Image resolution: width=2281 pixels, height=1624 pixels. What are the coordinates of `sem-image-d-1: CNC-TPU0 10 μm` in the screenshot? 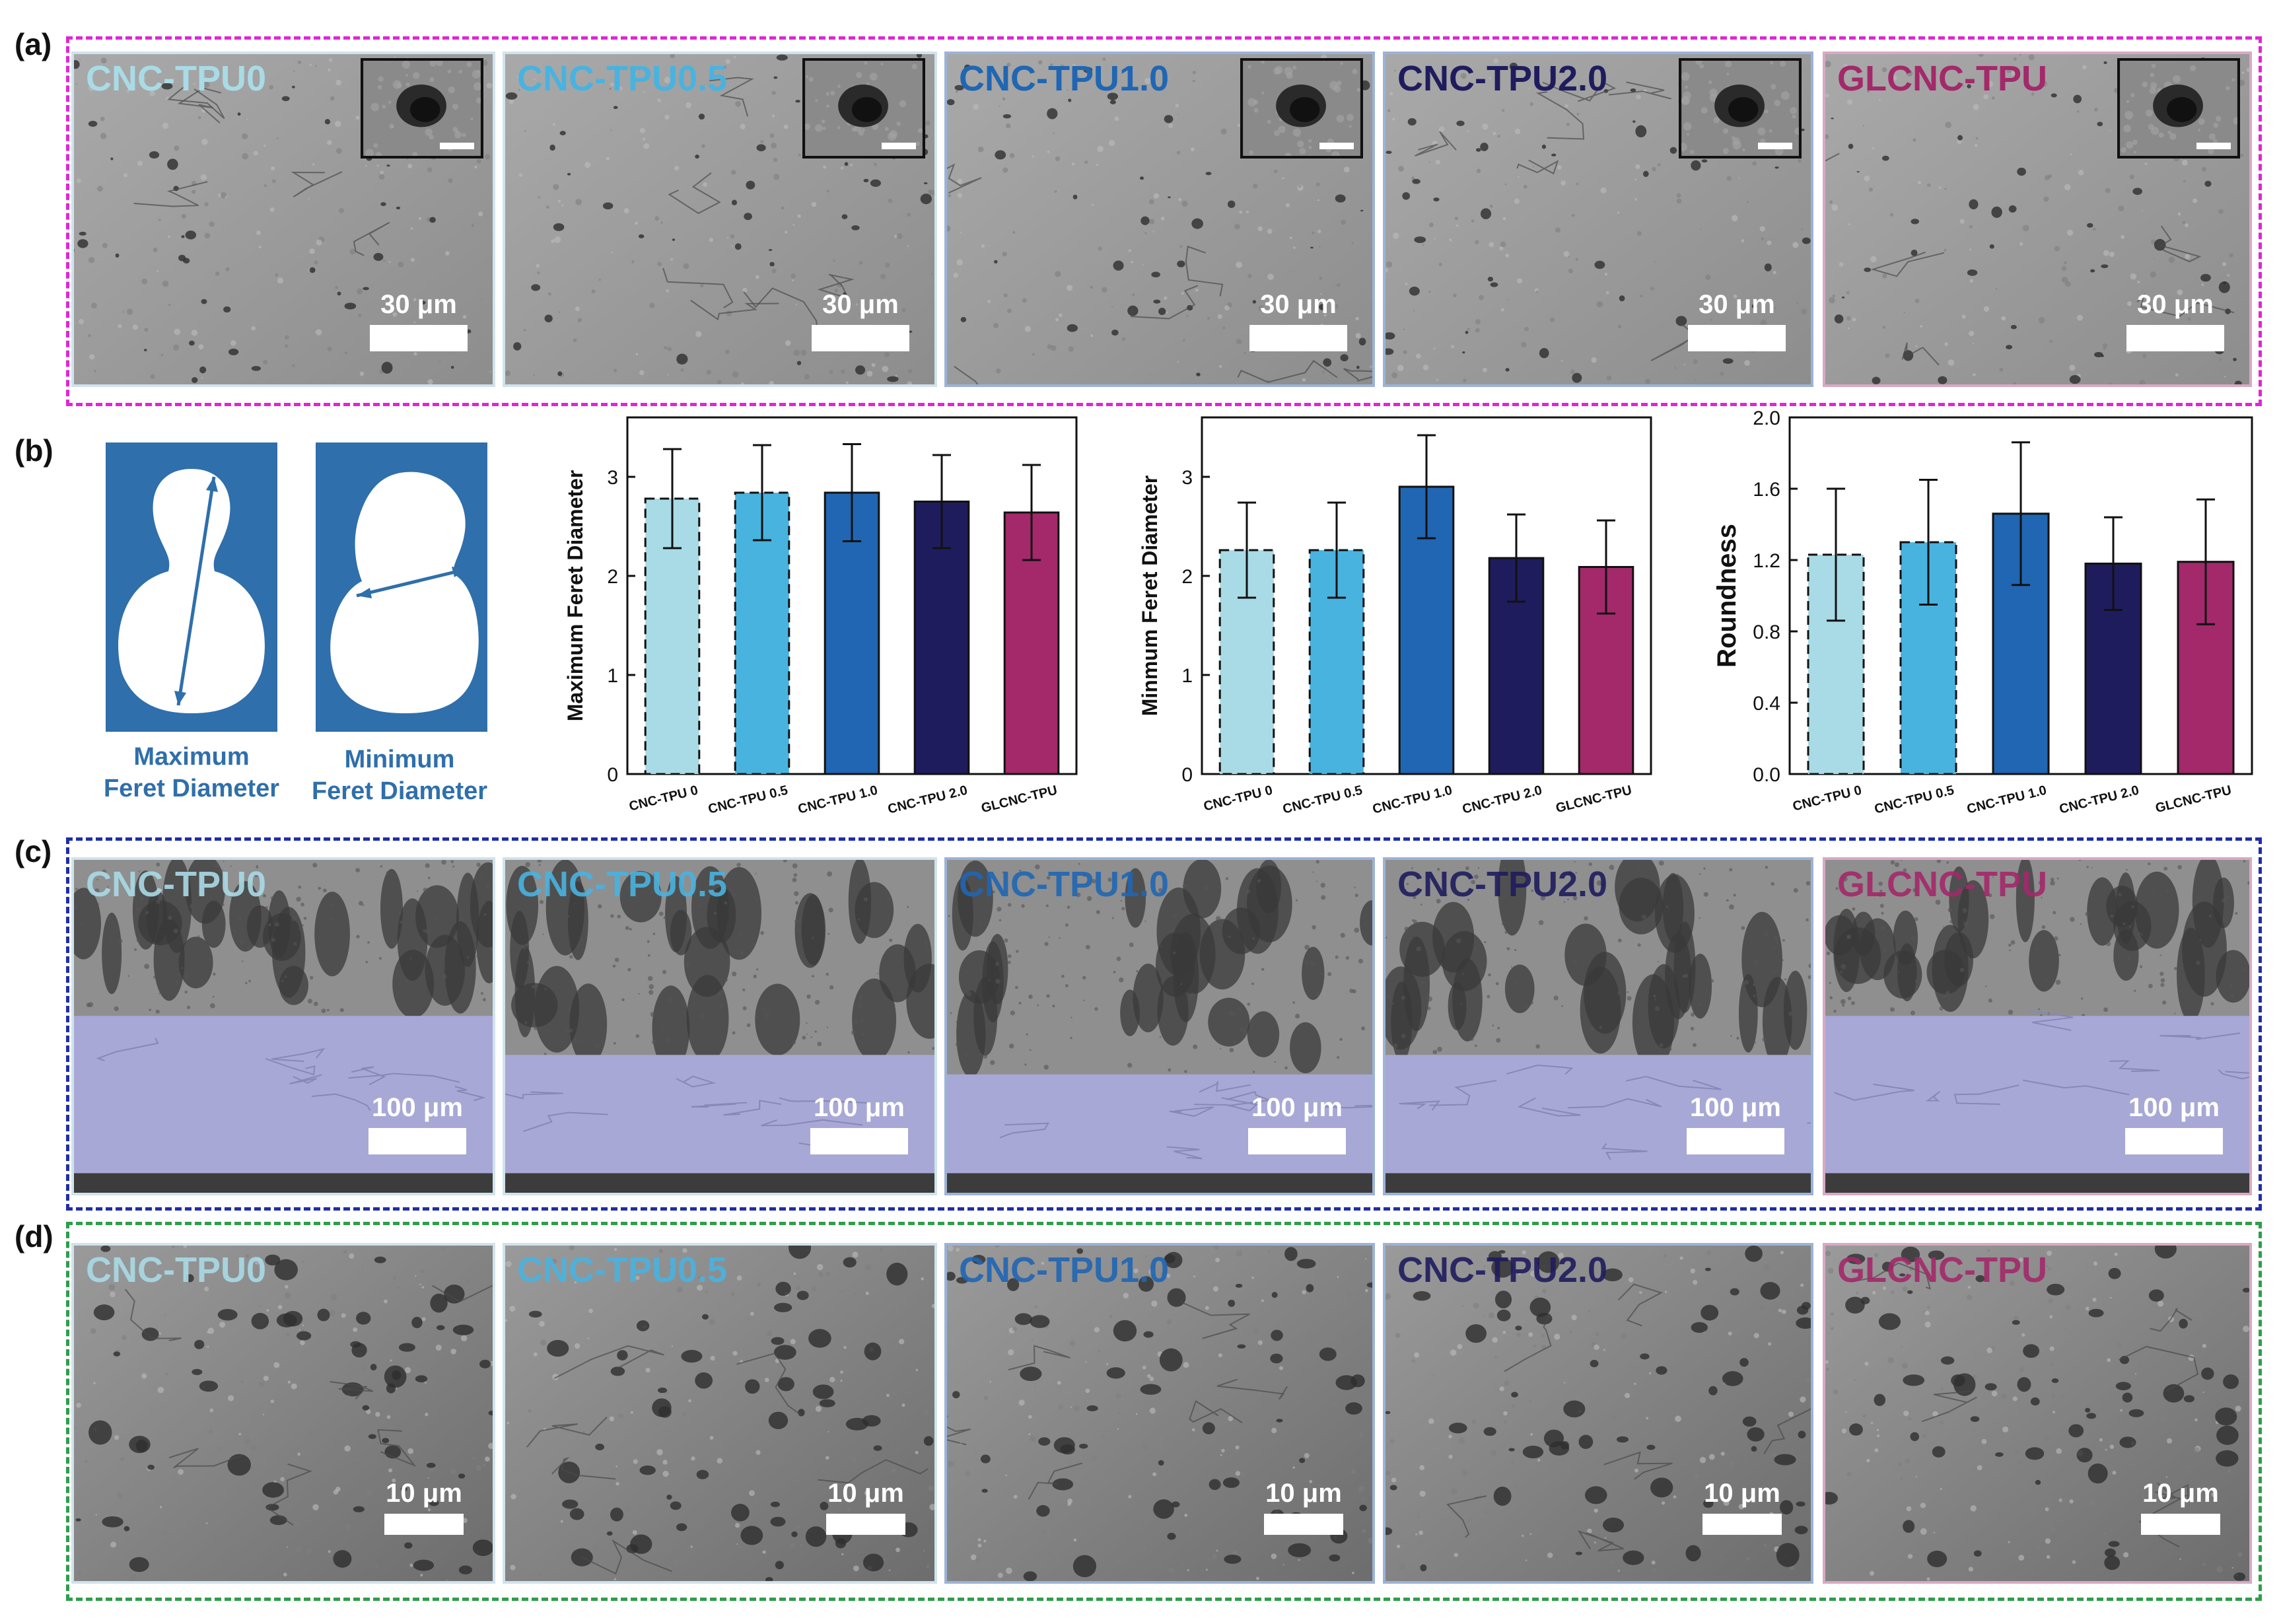 It's located at (283, 1414).